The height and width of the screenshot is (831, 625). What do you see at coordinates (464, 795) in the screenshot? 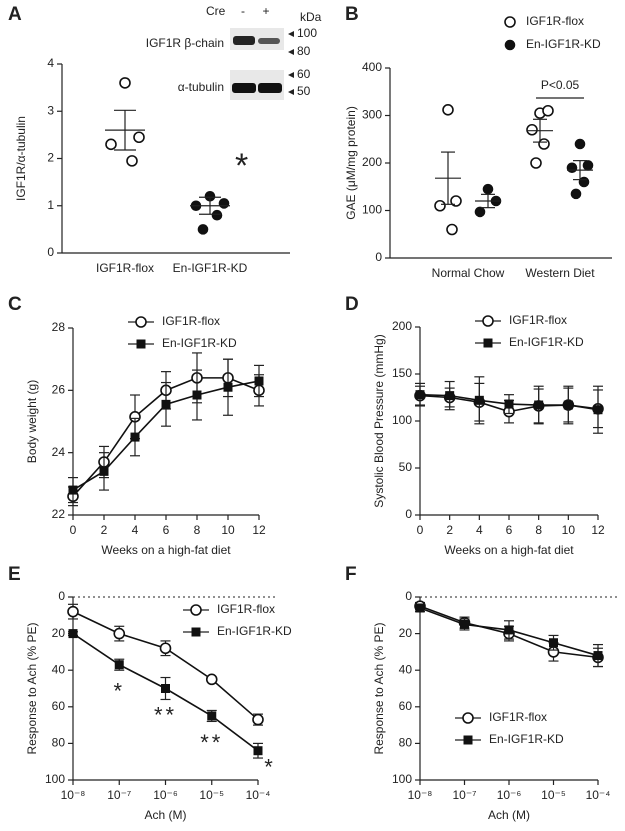
I see `x-tick-label: 10⁻⁷` at bounding box center [464, 795].